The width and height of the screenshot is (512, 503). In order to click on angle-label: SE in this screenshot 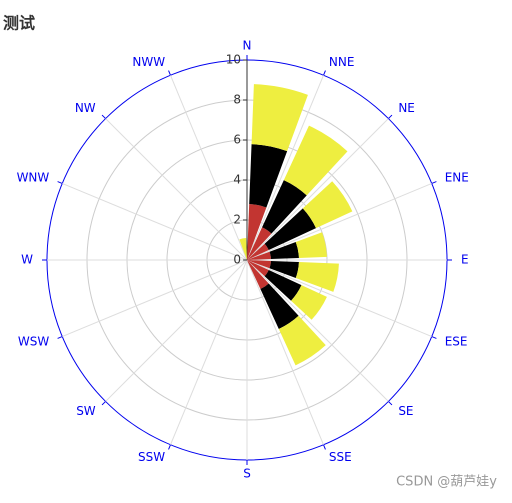, I will do `click(405, 411)`.